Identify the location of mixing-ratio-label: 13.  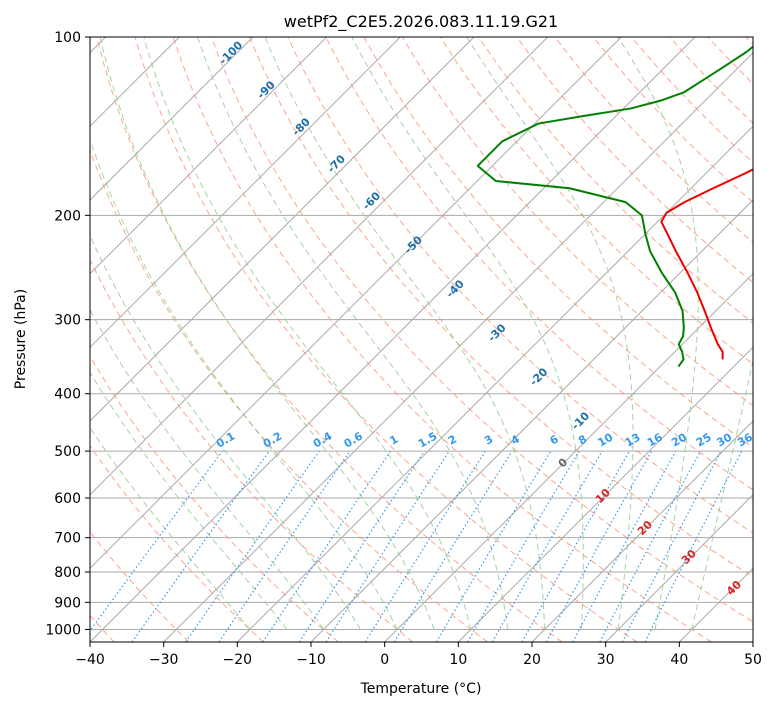
(633, 440).